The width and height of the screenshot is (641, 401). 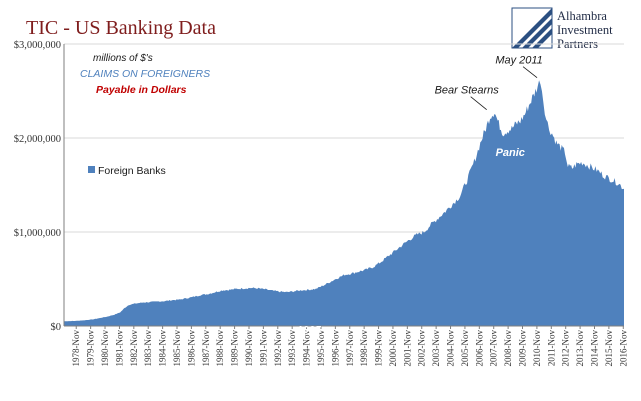 What do you see at coordinates (249, 348) in the screenshot?
I see `x-tick-label: 1990-Nov` at bounding box center [249, 348].